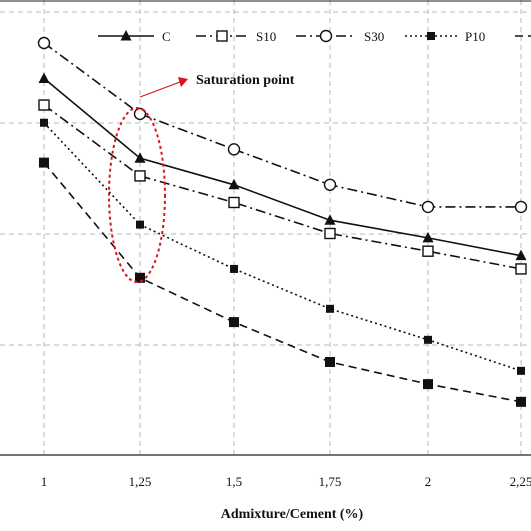 The height and width of the screenshot is (531, 531). Describe the element at coordinates (374, 36) in the screenshot. I see `legend-label: S30` at that location.